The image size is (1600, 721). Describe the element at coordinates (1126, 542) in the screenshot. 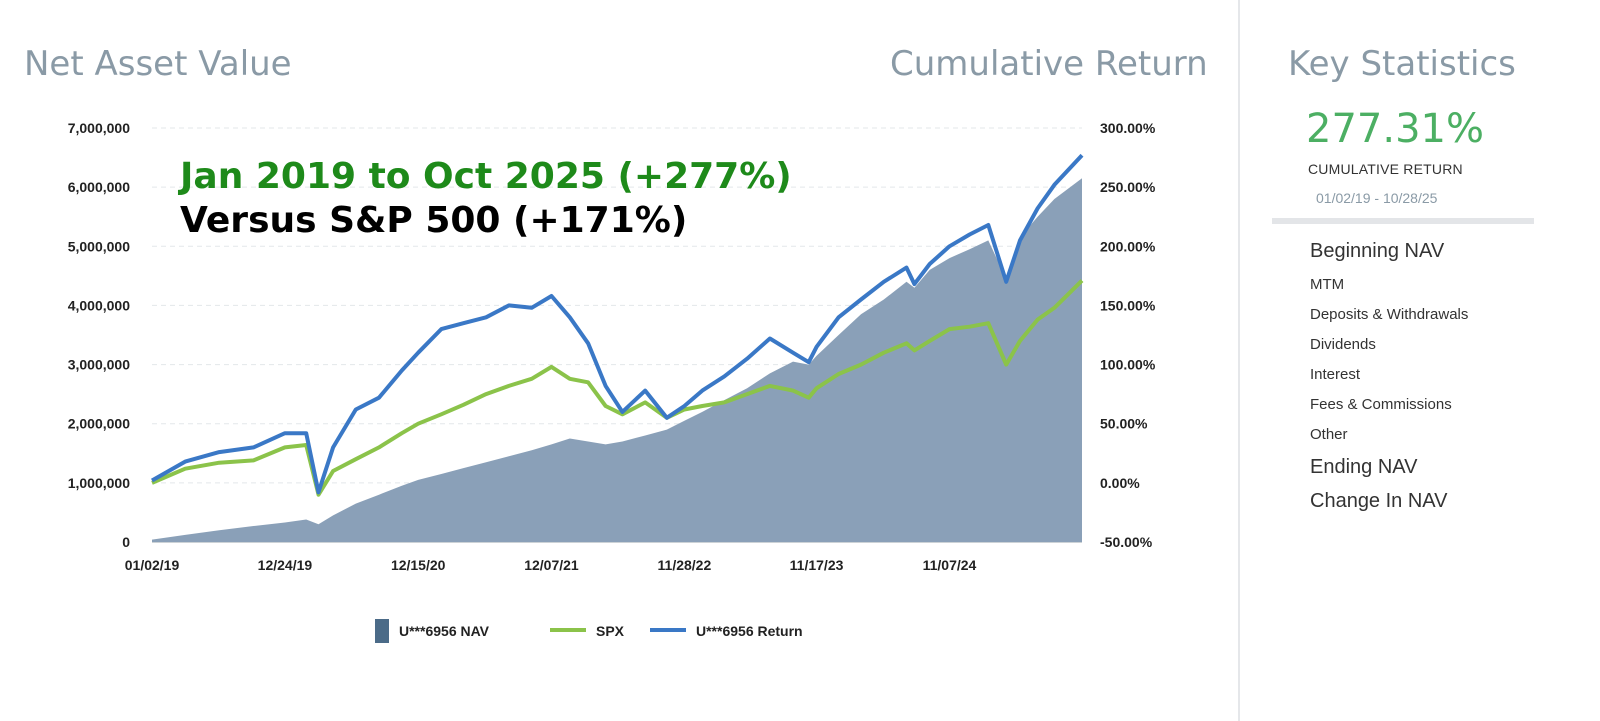

I see `y-right-tick-label: -50.00%` at that location.